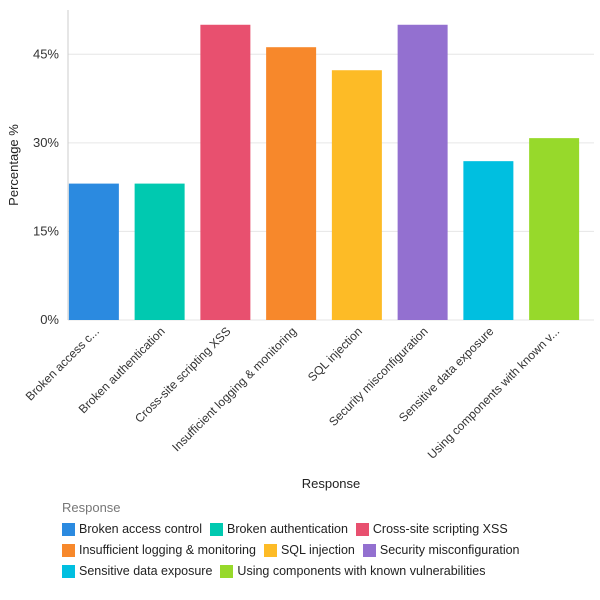 The height and width of the screenshot is (600, 600). What do you see at coordinates (13, 165) in the screenshot?
I see `y-axis-title: Percentage %` at bounding box center [13, 165].